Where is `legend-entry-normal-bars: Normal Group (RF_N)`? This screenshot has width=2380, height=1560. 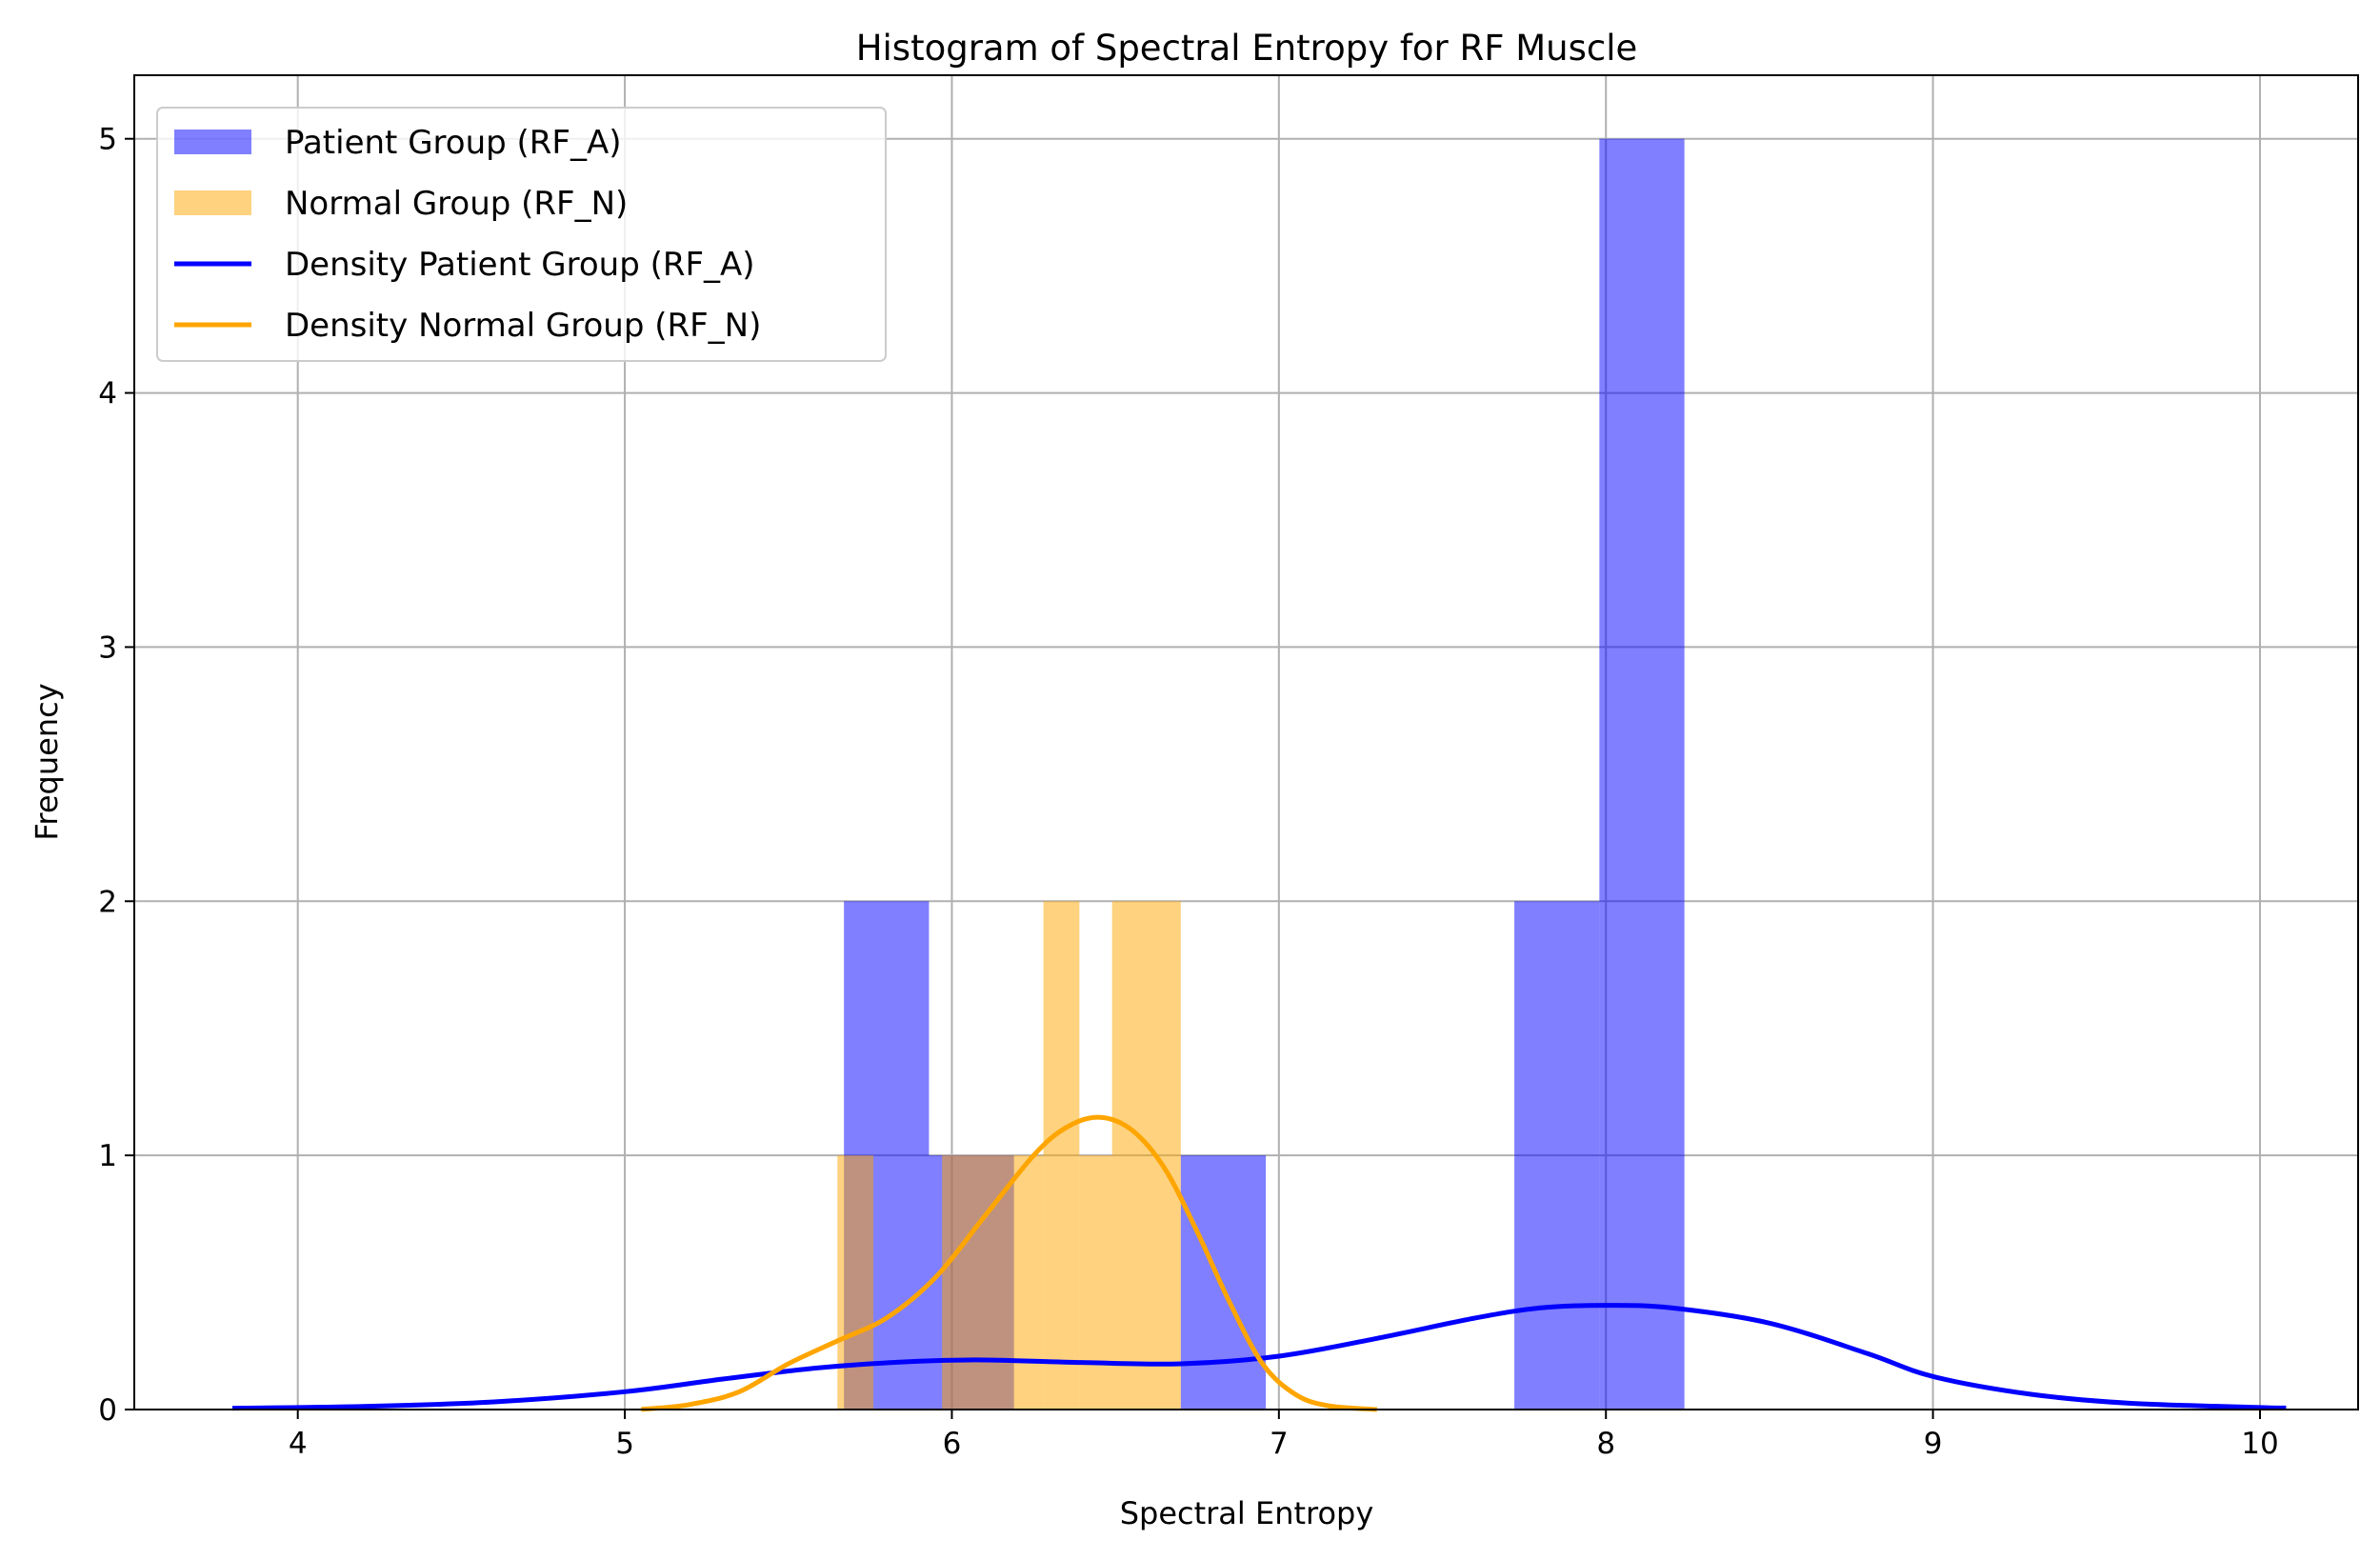
legend-entry-normal-bars: Normal Group (RF_N) is located at coordinates (401, 204).